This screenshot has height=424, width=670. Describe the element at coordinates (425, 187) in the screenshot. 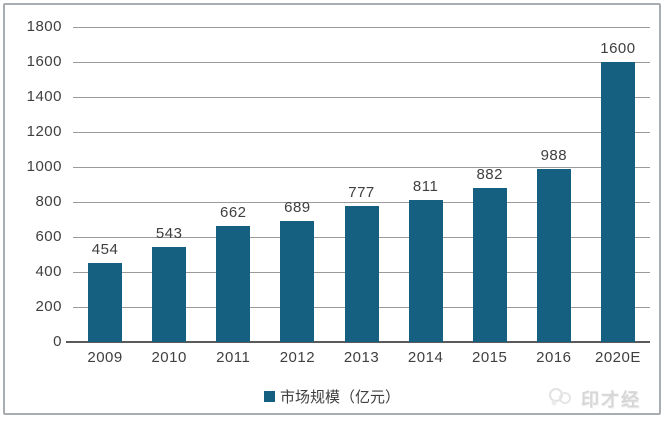

I see `bar-value-label: 811` at that location.